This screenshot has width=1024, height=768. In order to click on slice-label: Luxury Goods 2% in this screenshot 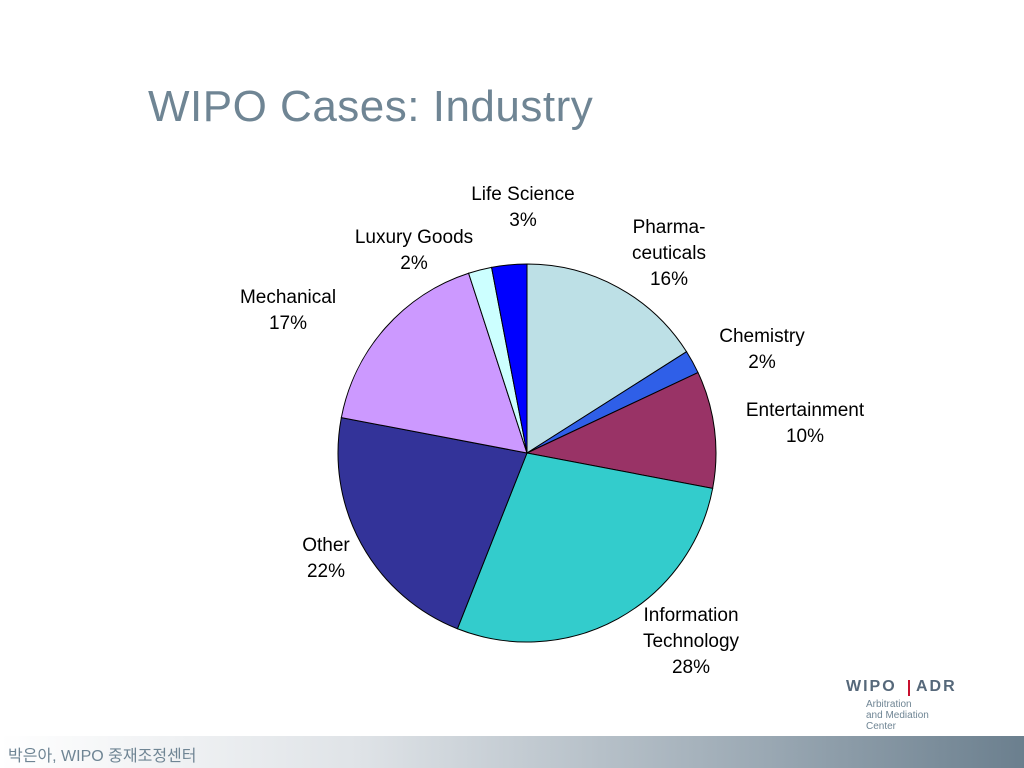, I will do `click(414, 250)`.